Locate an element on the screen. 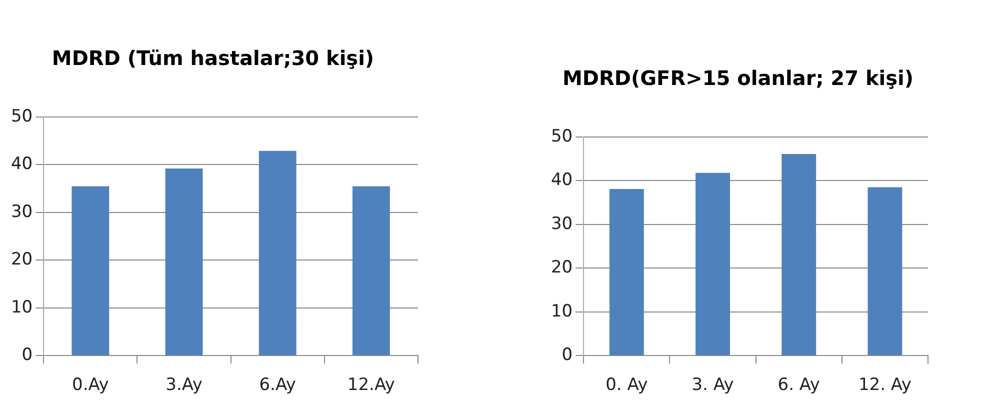 The height and width of the screenshot is (415, 995). x-tick-label: 6. Ay is located at coordinates (799, 385).